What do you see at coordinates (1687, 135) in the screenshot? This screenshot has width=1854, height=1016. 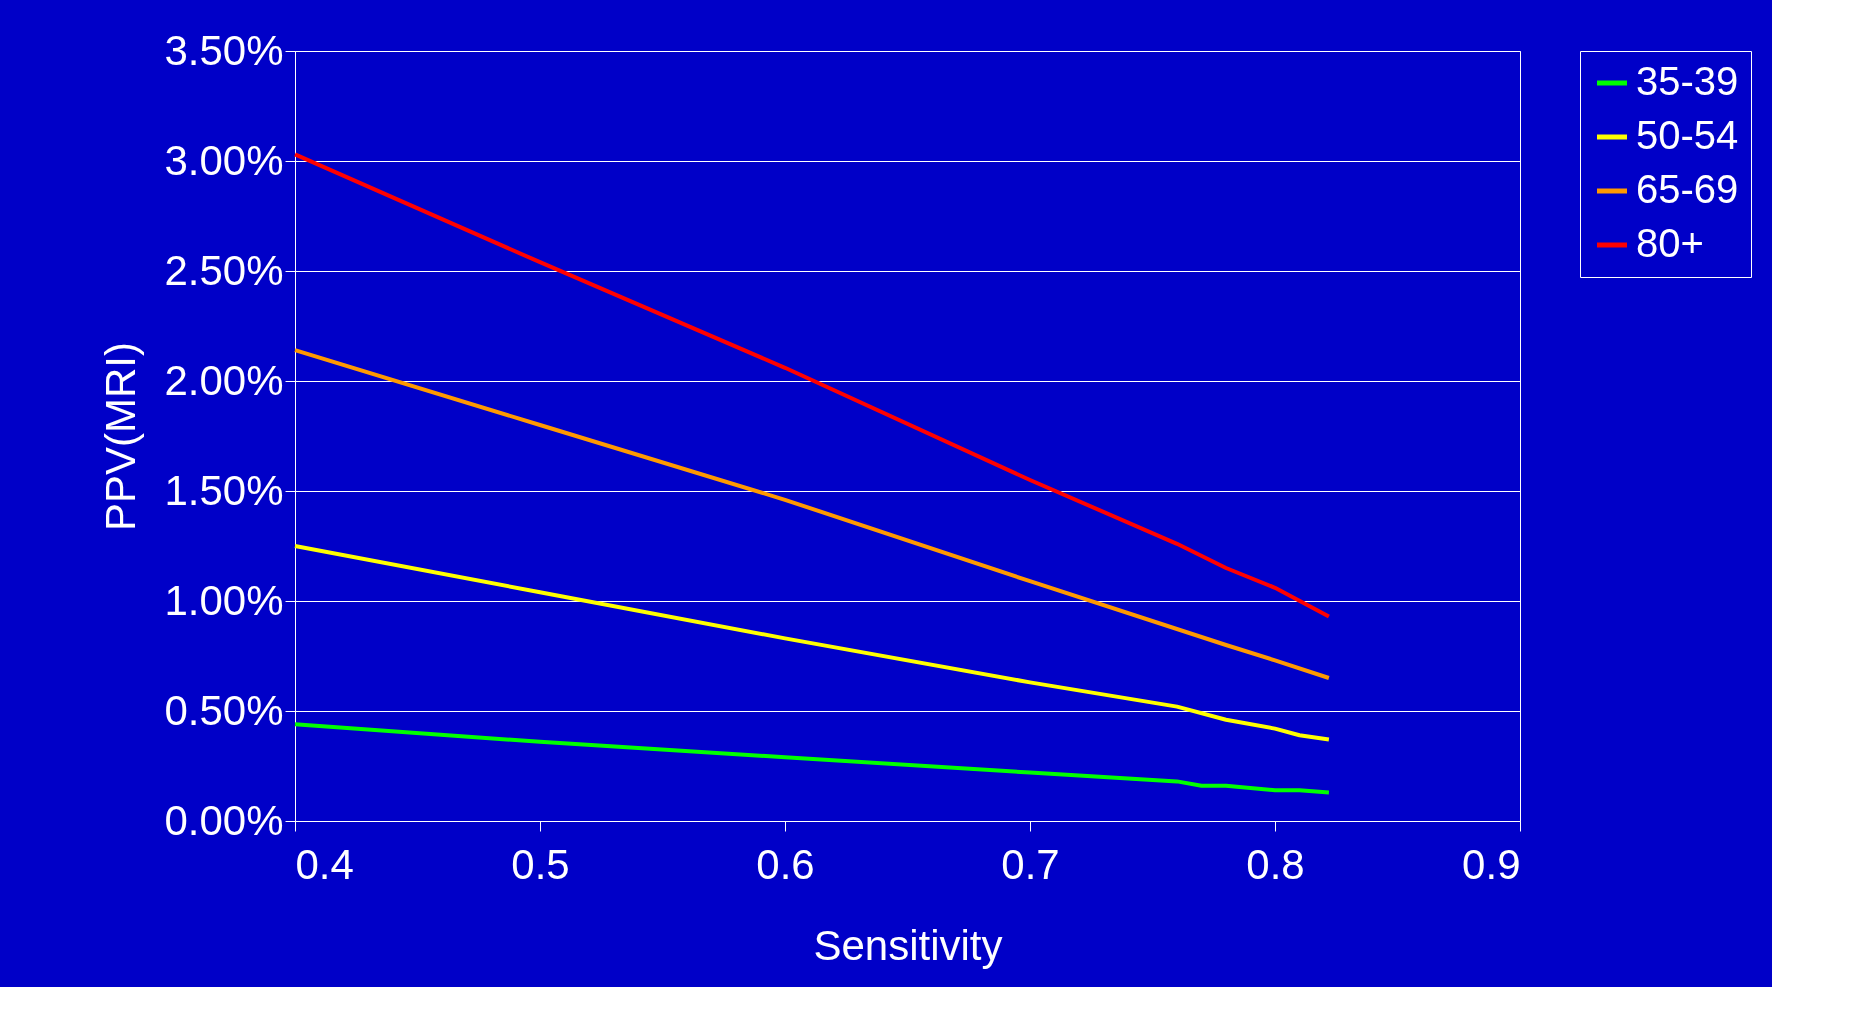 I see `legend-label: 50-54` at bounding box center [1687, 135].